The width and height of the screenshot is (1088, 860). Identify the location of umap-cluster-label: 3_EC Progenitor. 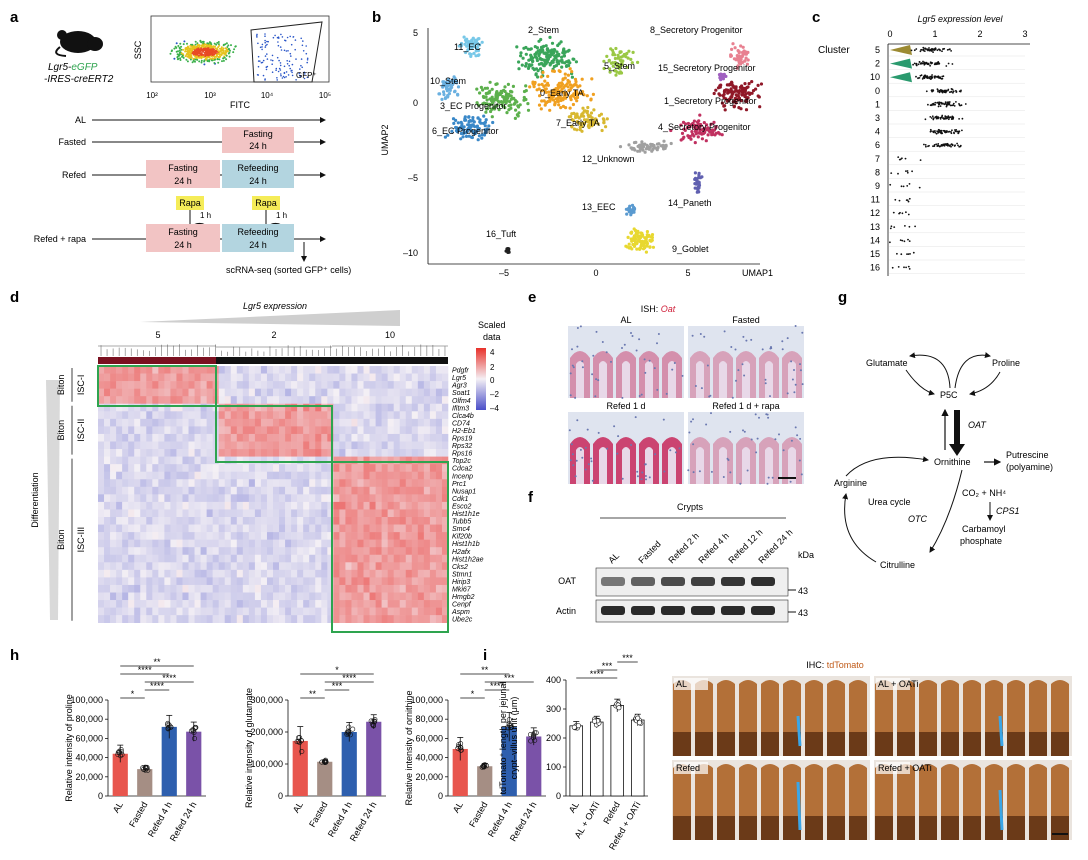
(473, 106).